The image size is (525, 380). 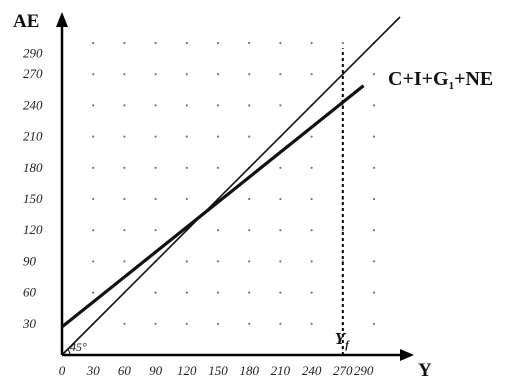 What do you see at coordinates (407, 355) in the screenshot?
I see `x-axis-arrow` at bounding box center [407, 355].